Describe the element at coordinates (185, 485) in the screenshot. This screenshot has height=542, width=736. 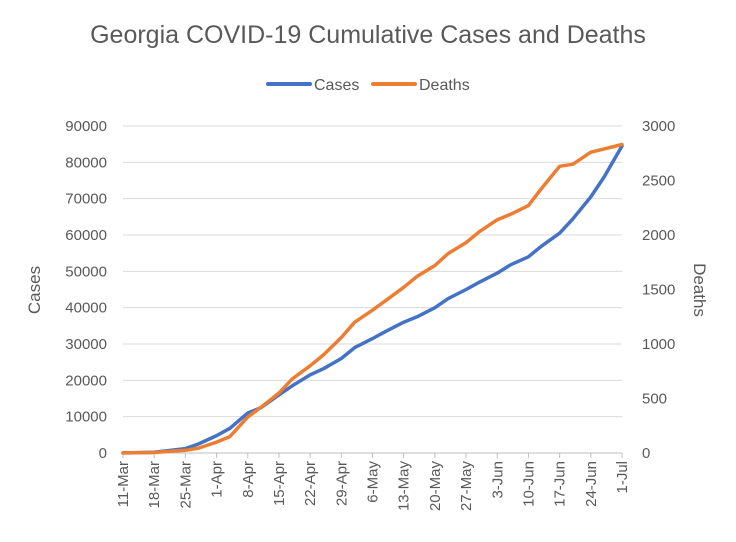
I see `x-tick-label: 25-Mar` at that location.